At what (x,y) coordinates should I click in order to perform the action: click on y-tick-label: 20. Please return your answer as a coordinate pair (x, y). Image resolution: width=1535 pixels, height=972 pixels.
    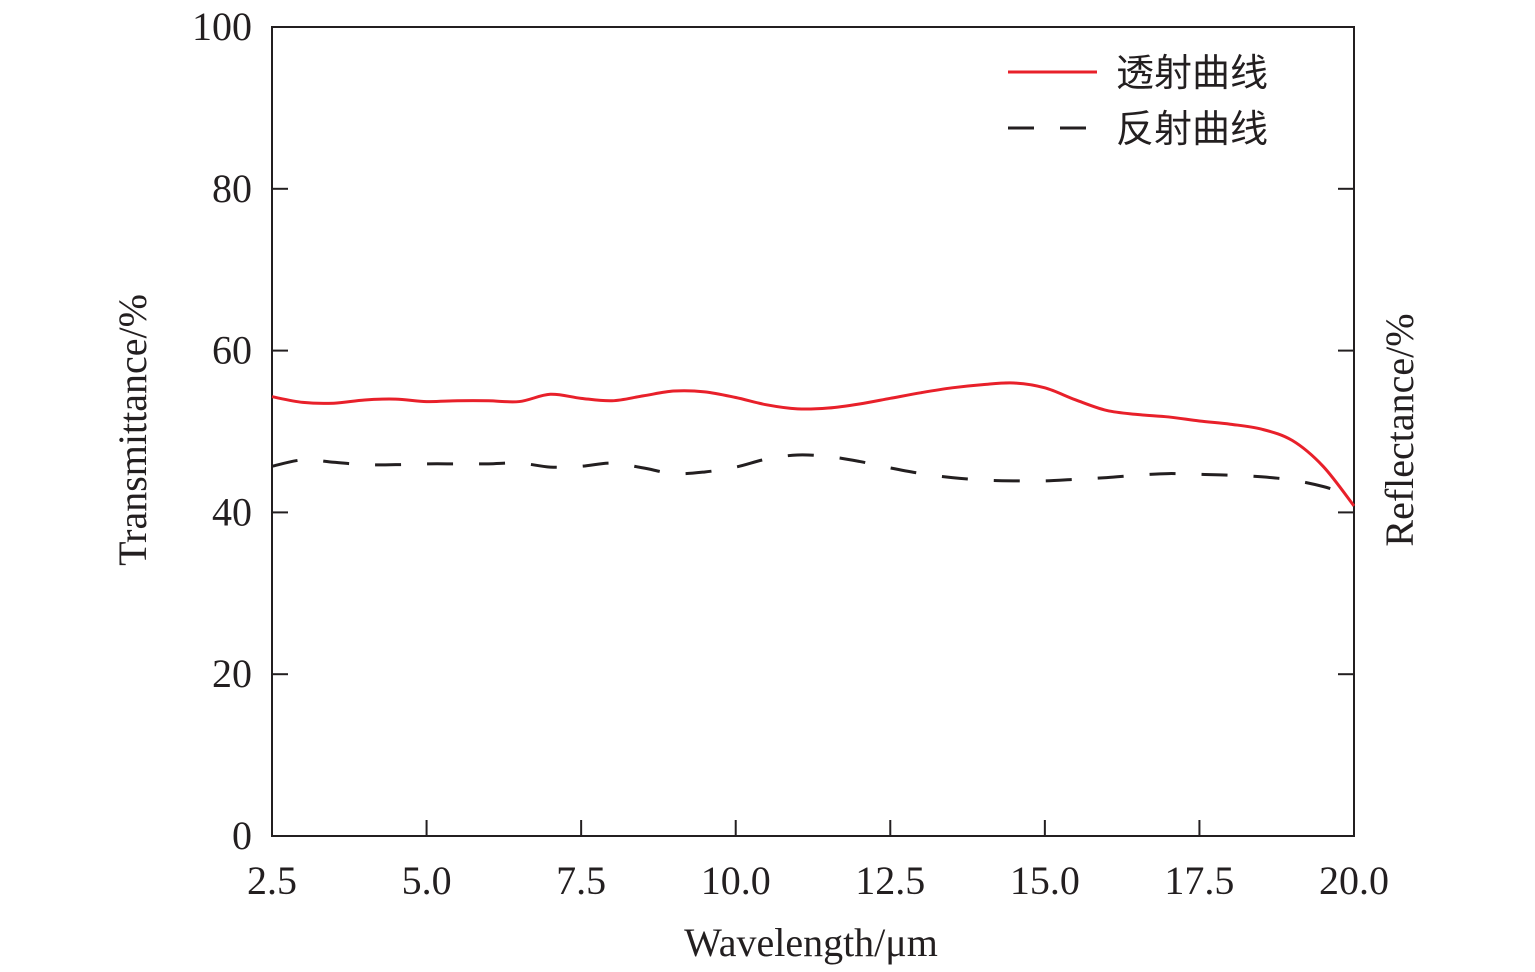
    Looking at the image, I should click on (232, 673).